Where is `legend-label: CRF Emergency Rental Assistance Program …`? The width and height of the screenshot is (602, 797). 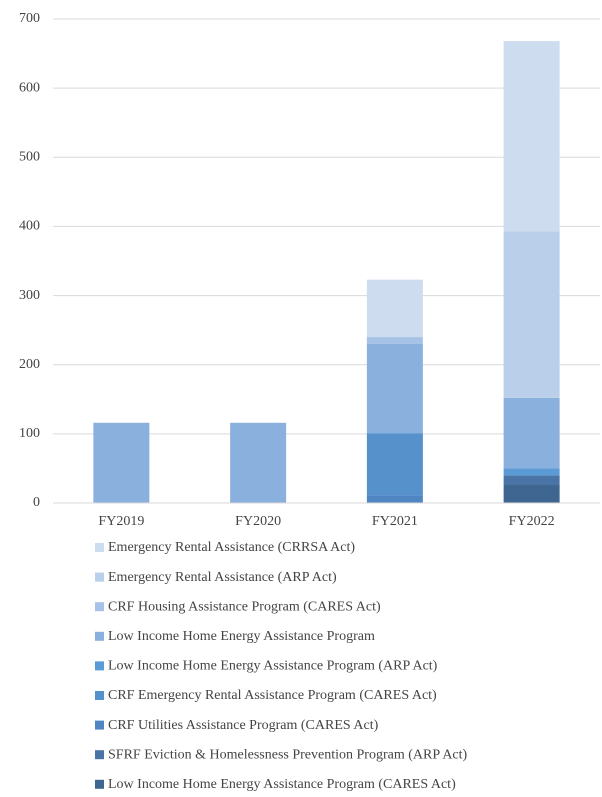 legend-label: CRF Emergency Rental Assistance Program … is located at coordinates (272, 695).